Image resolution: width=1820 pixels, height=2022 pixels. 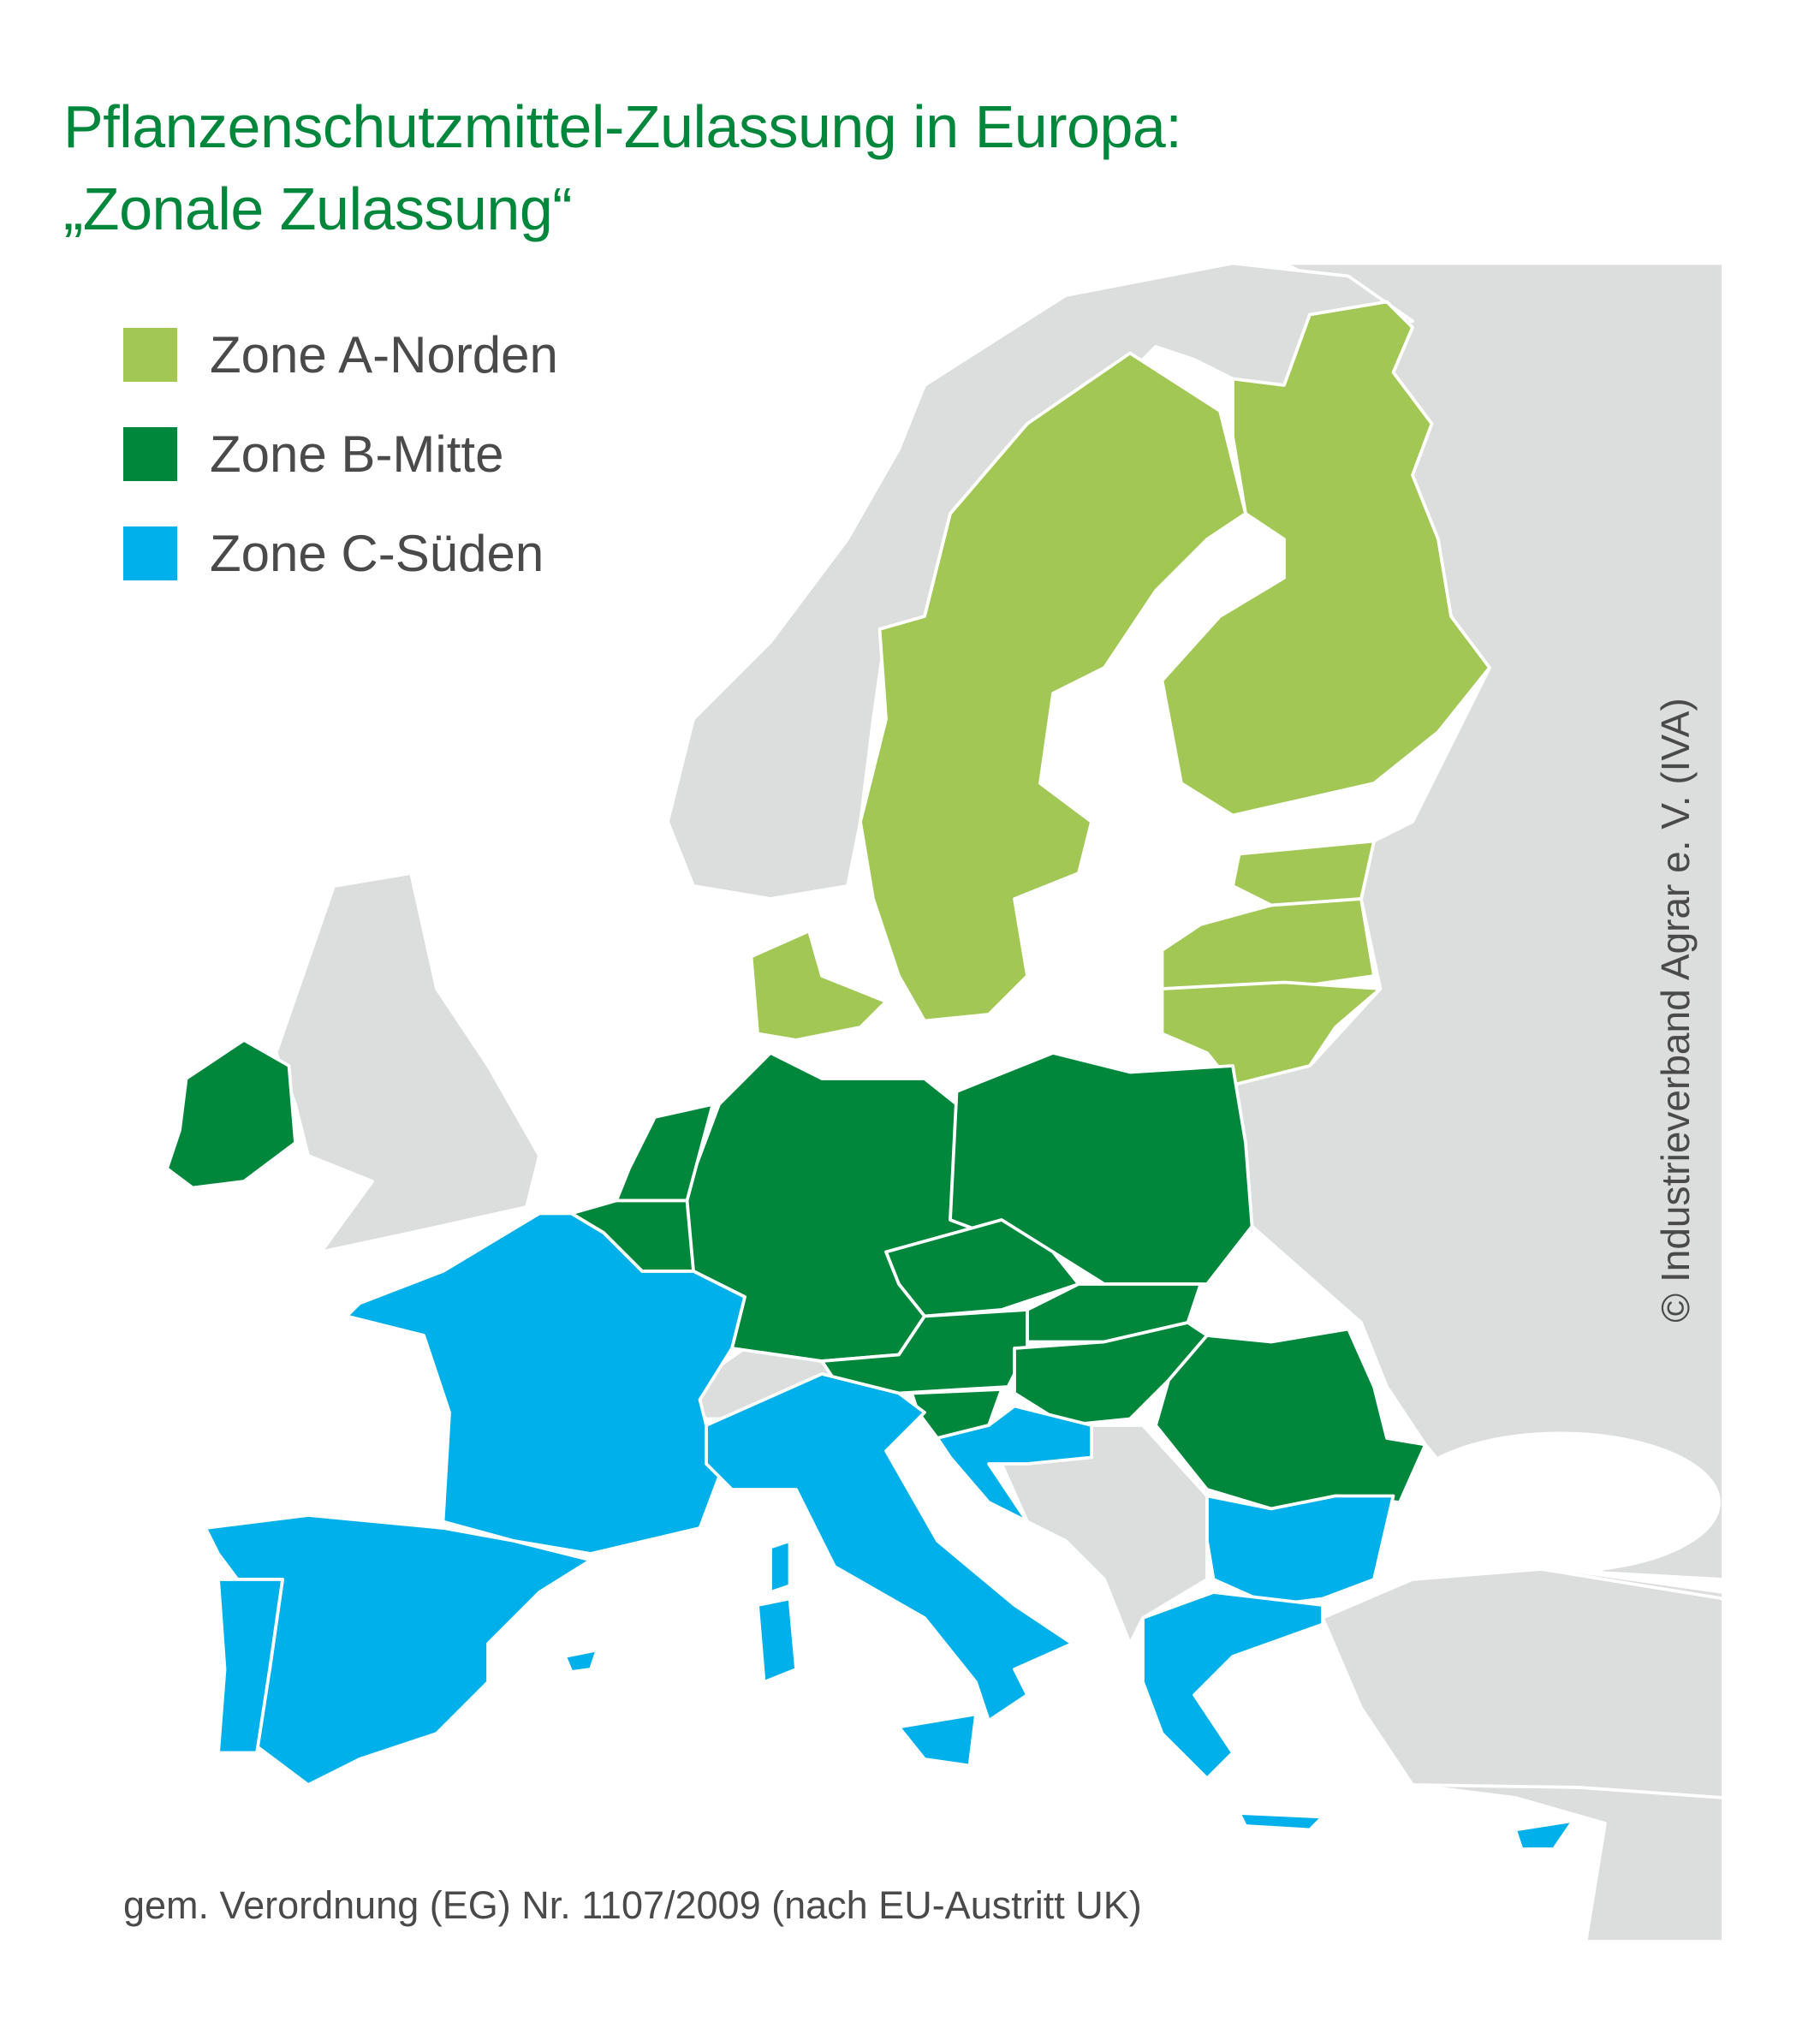 What do you see at coordinates (1300, 1550) in the screenshot?
I see `bulgaria` at bounding box center [1300, 1550].